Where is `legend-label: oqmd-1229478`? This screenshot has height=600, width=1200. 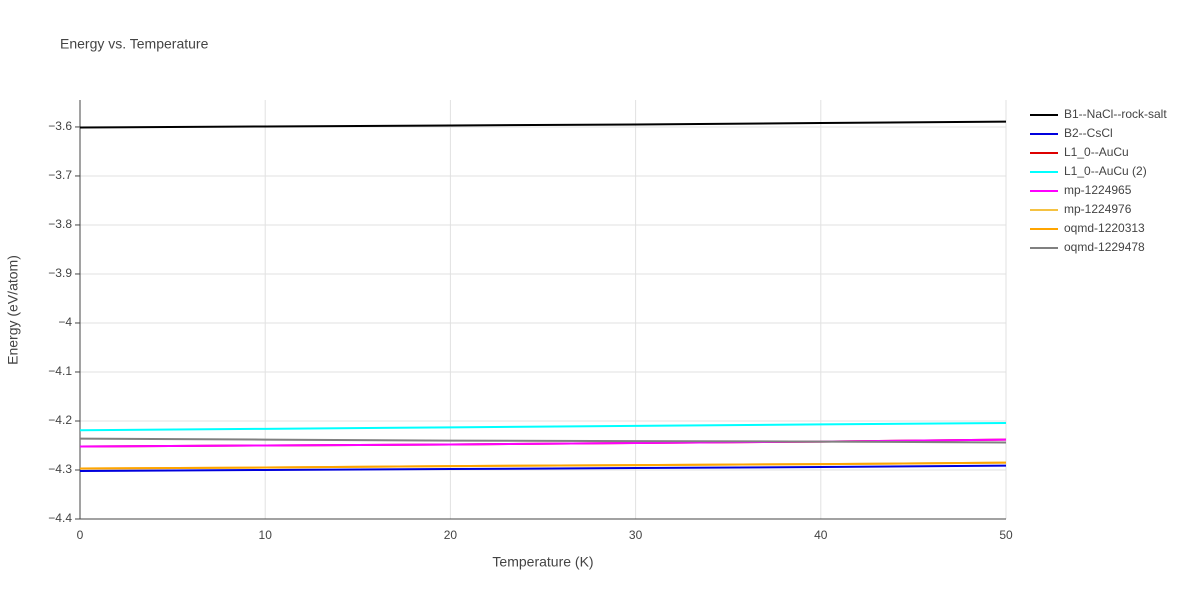 legend-label: oqmd-1229478 is located at coordinates (1104, 247).